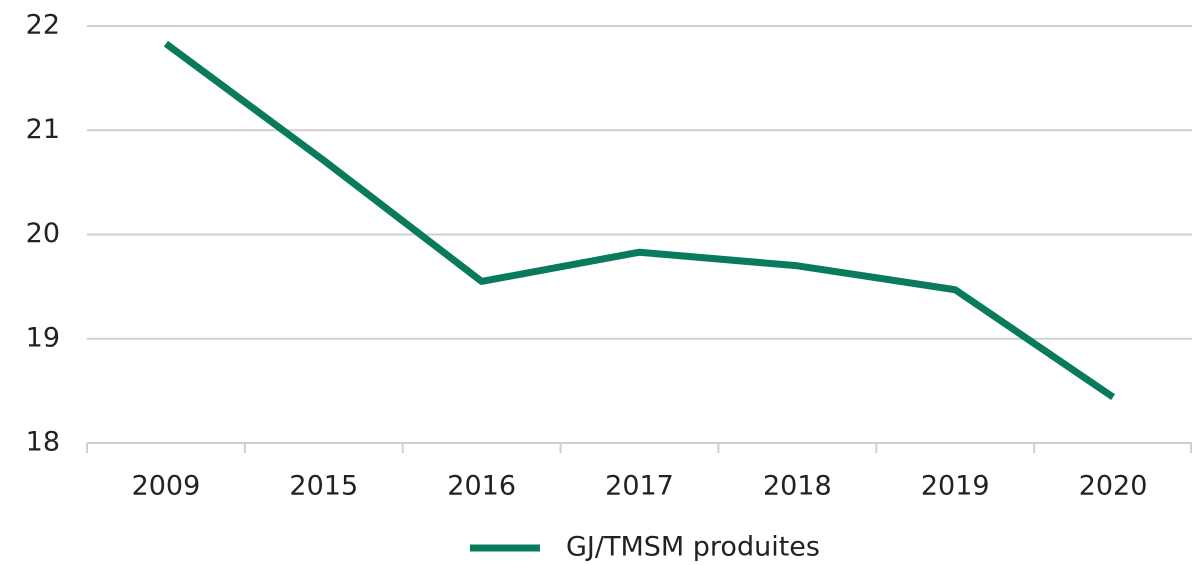  What do you see at coordinates (323, 486) in the screenshot?
I see `x-tick-label: 2015` at bounding box center [323, 486].